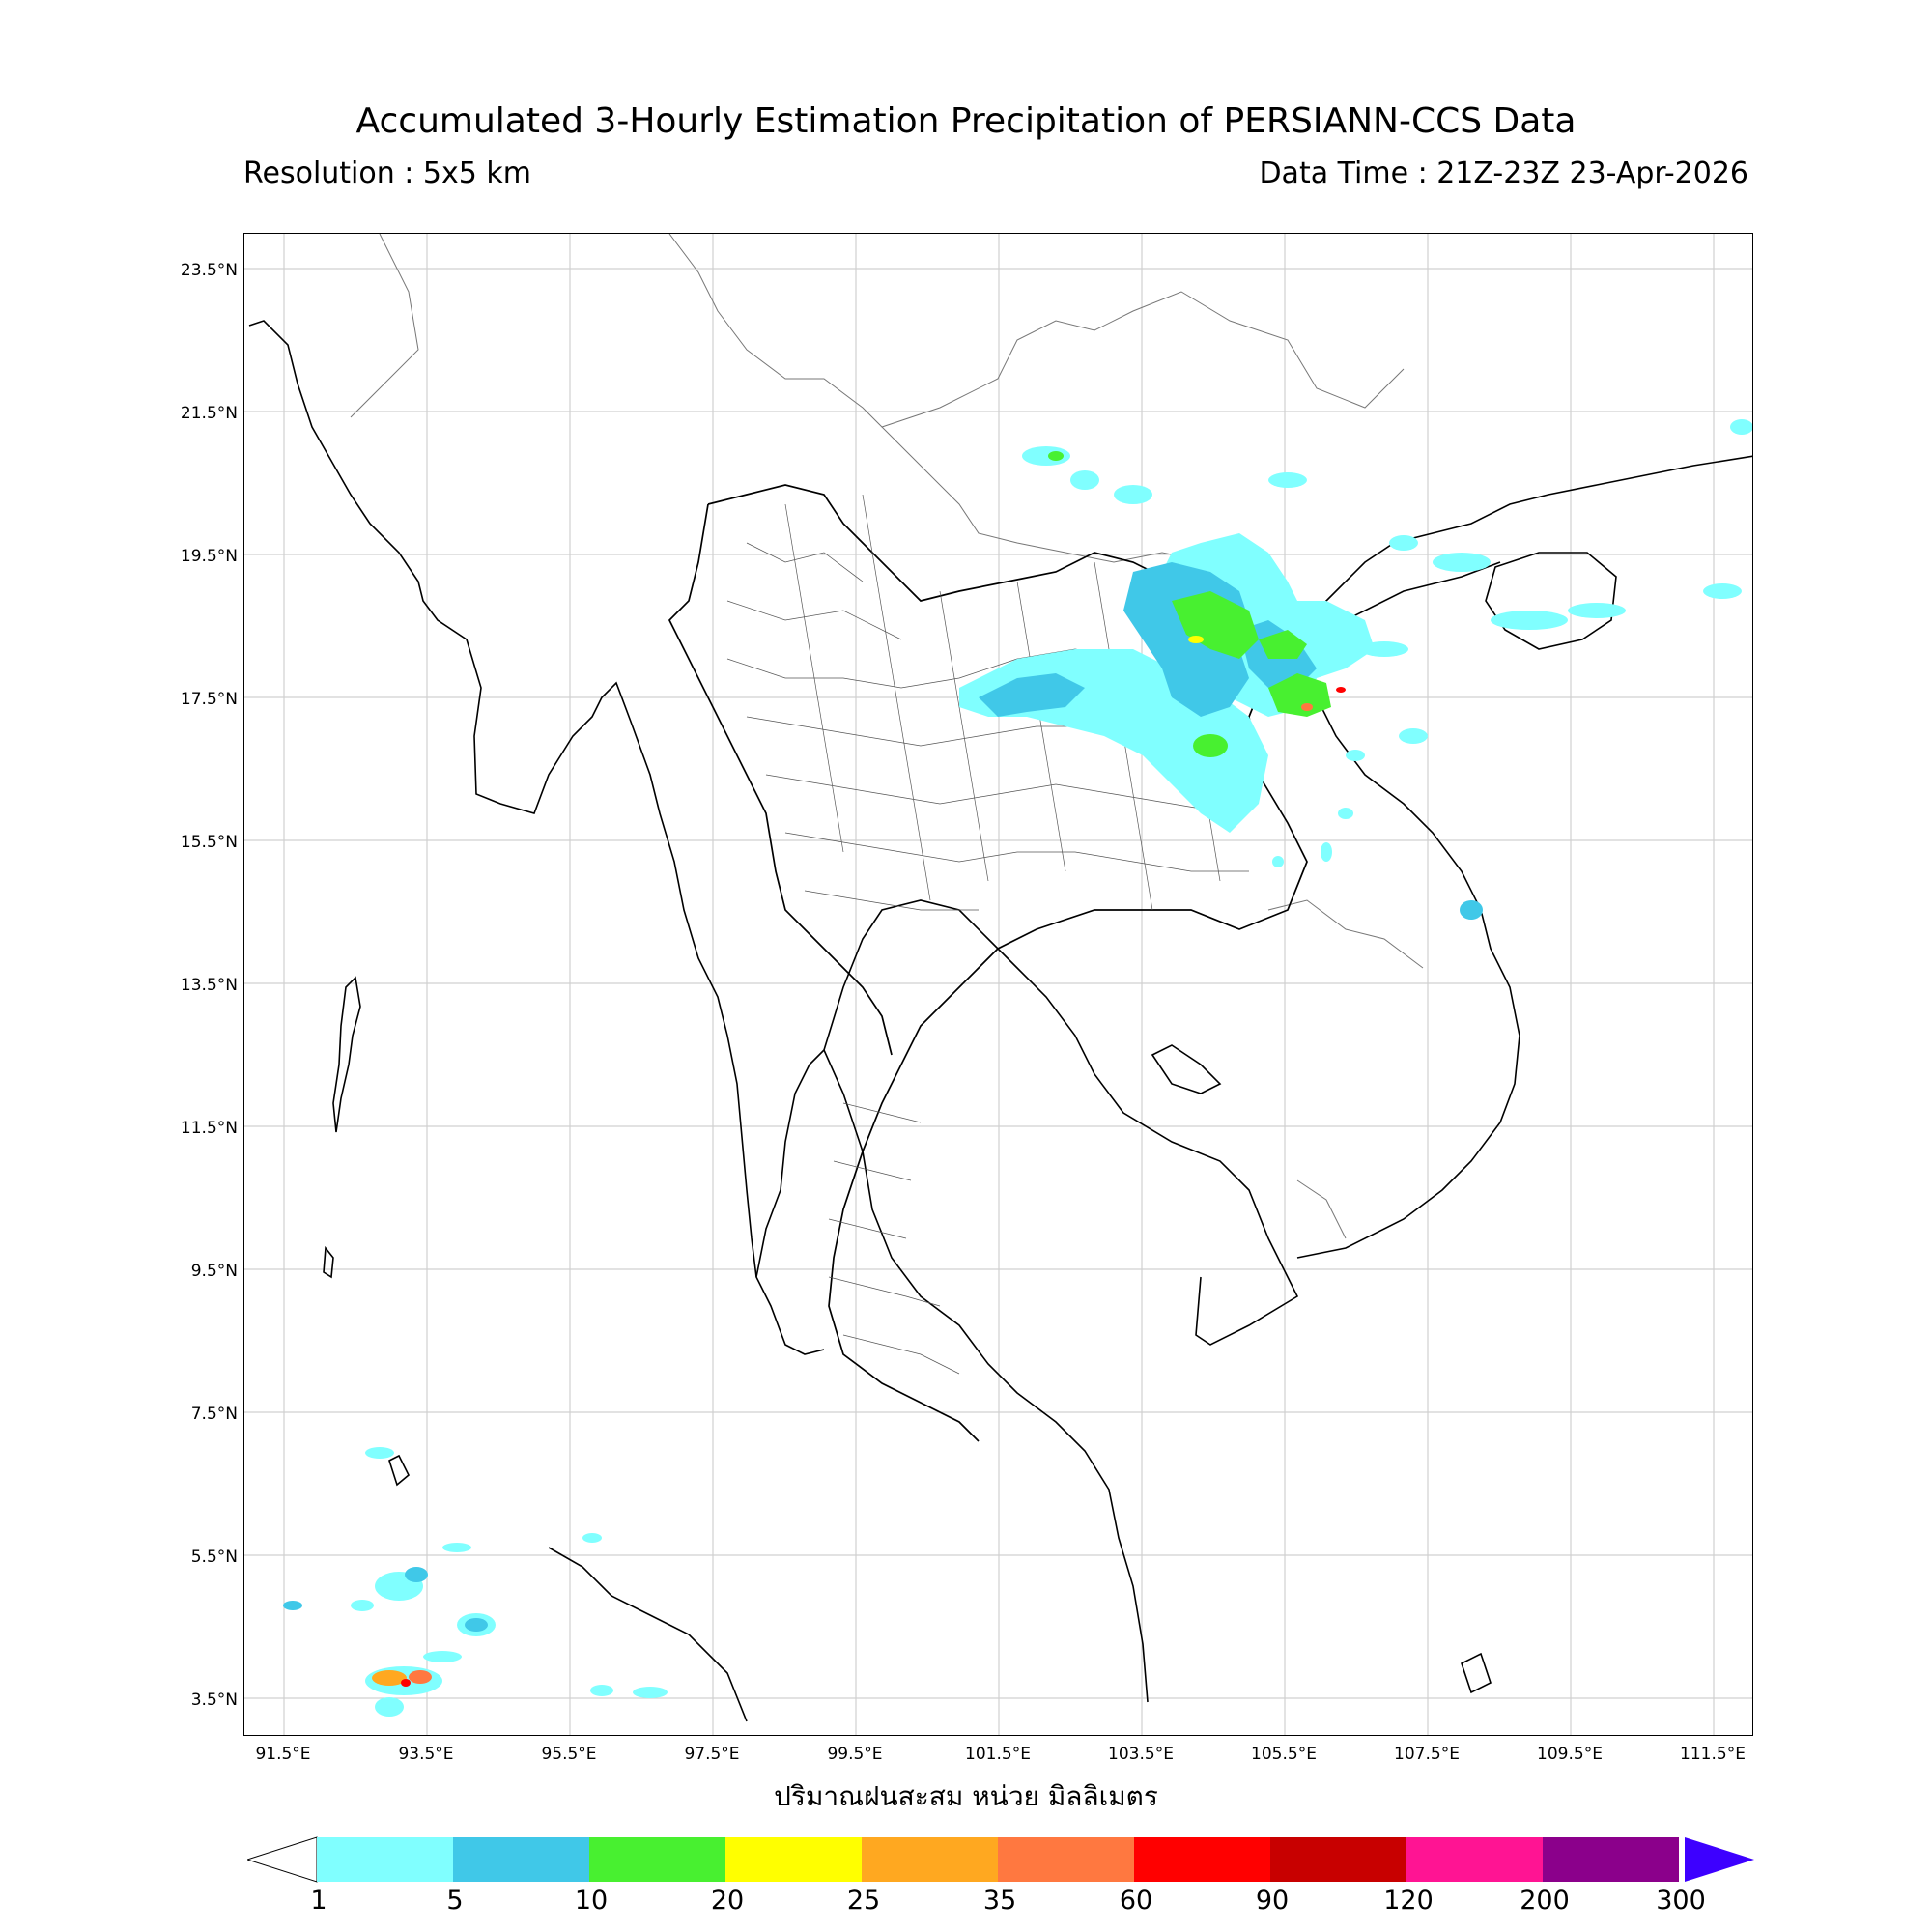 Image resolution: width=1932 pixels, height=1932 pixels. Describe the element at coordinates (282, 1859) in the screenshot. I see `colorbar-under-arrow` at that location.